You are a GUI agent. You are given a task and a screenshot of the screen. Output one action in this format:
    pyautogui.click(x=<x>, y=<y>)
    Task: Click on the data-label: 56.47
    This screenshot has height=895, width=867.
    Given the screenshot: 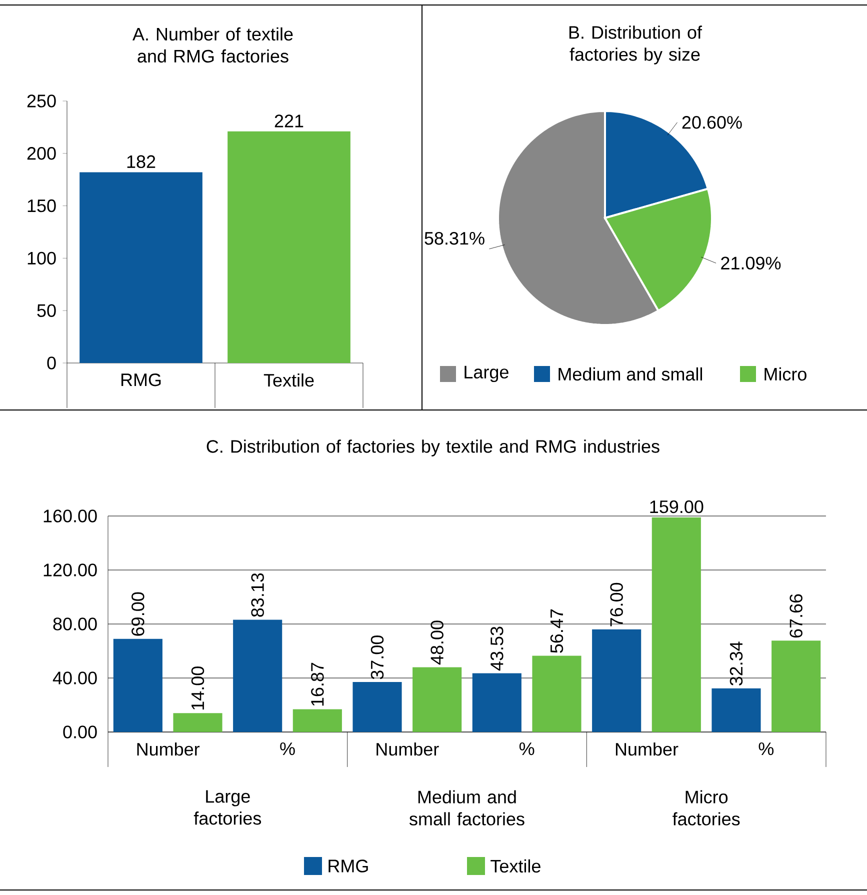 What is the action you would take?
    pyautogui.click(x=557, y=631)
    